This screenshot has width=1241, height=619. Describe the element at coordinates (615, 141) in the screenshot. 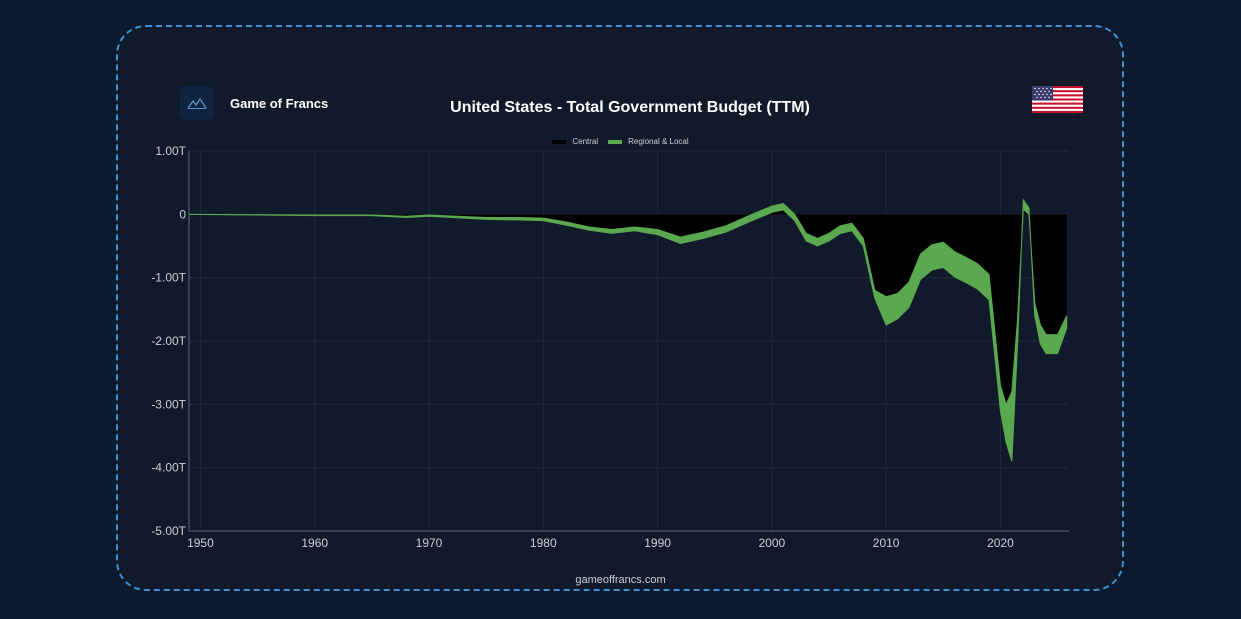

I see `legend-swatch-regional` at that location.